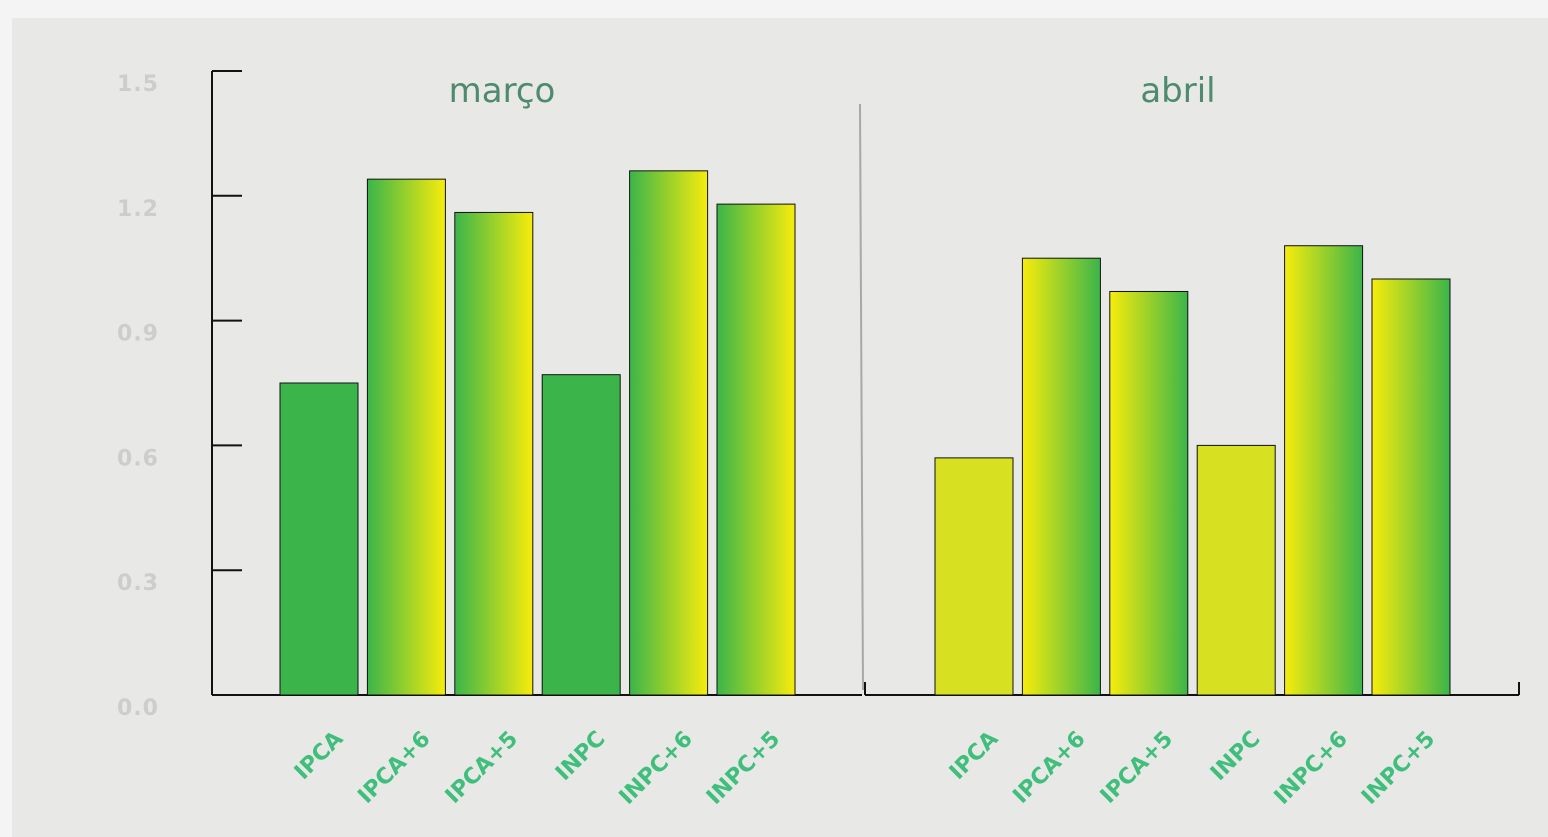 The height and width of the screenshot is (837, 1548). Describe the element at coordinates (138, 209) in the screenshot. I see `y-tick-label: 1.2` at that location.